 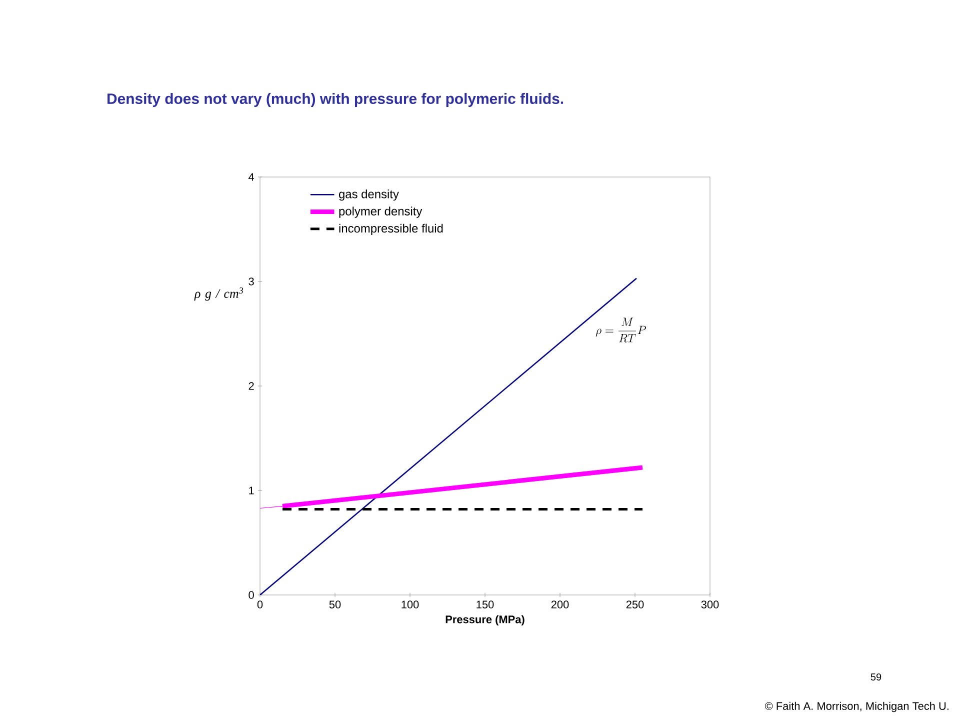 What do you see at coordinates (251, 490) in the screenshot?
I see `y-tick-label: 1` at bounding box center [251, 490].